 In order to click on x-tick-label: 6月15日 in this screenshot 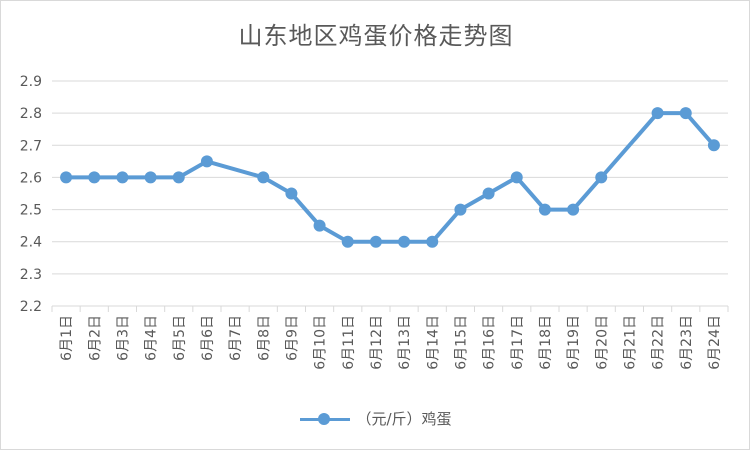, I will do `click(461, 342)`.